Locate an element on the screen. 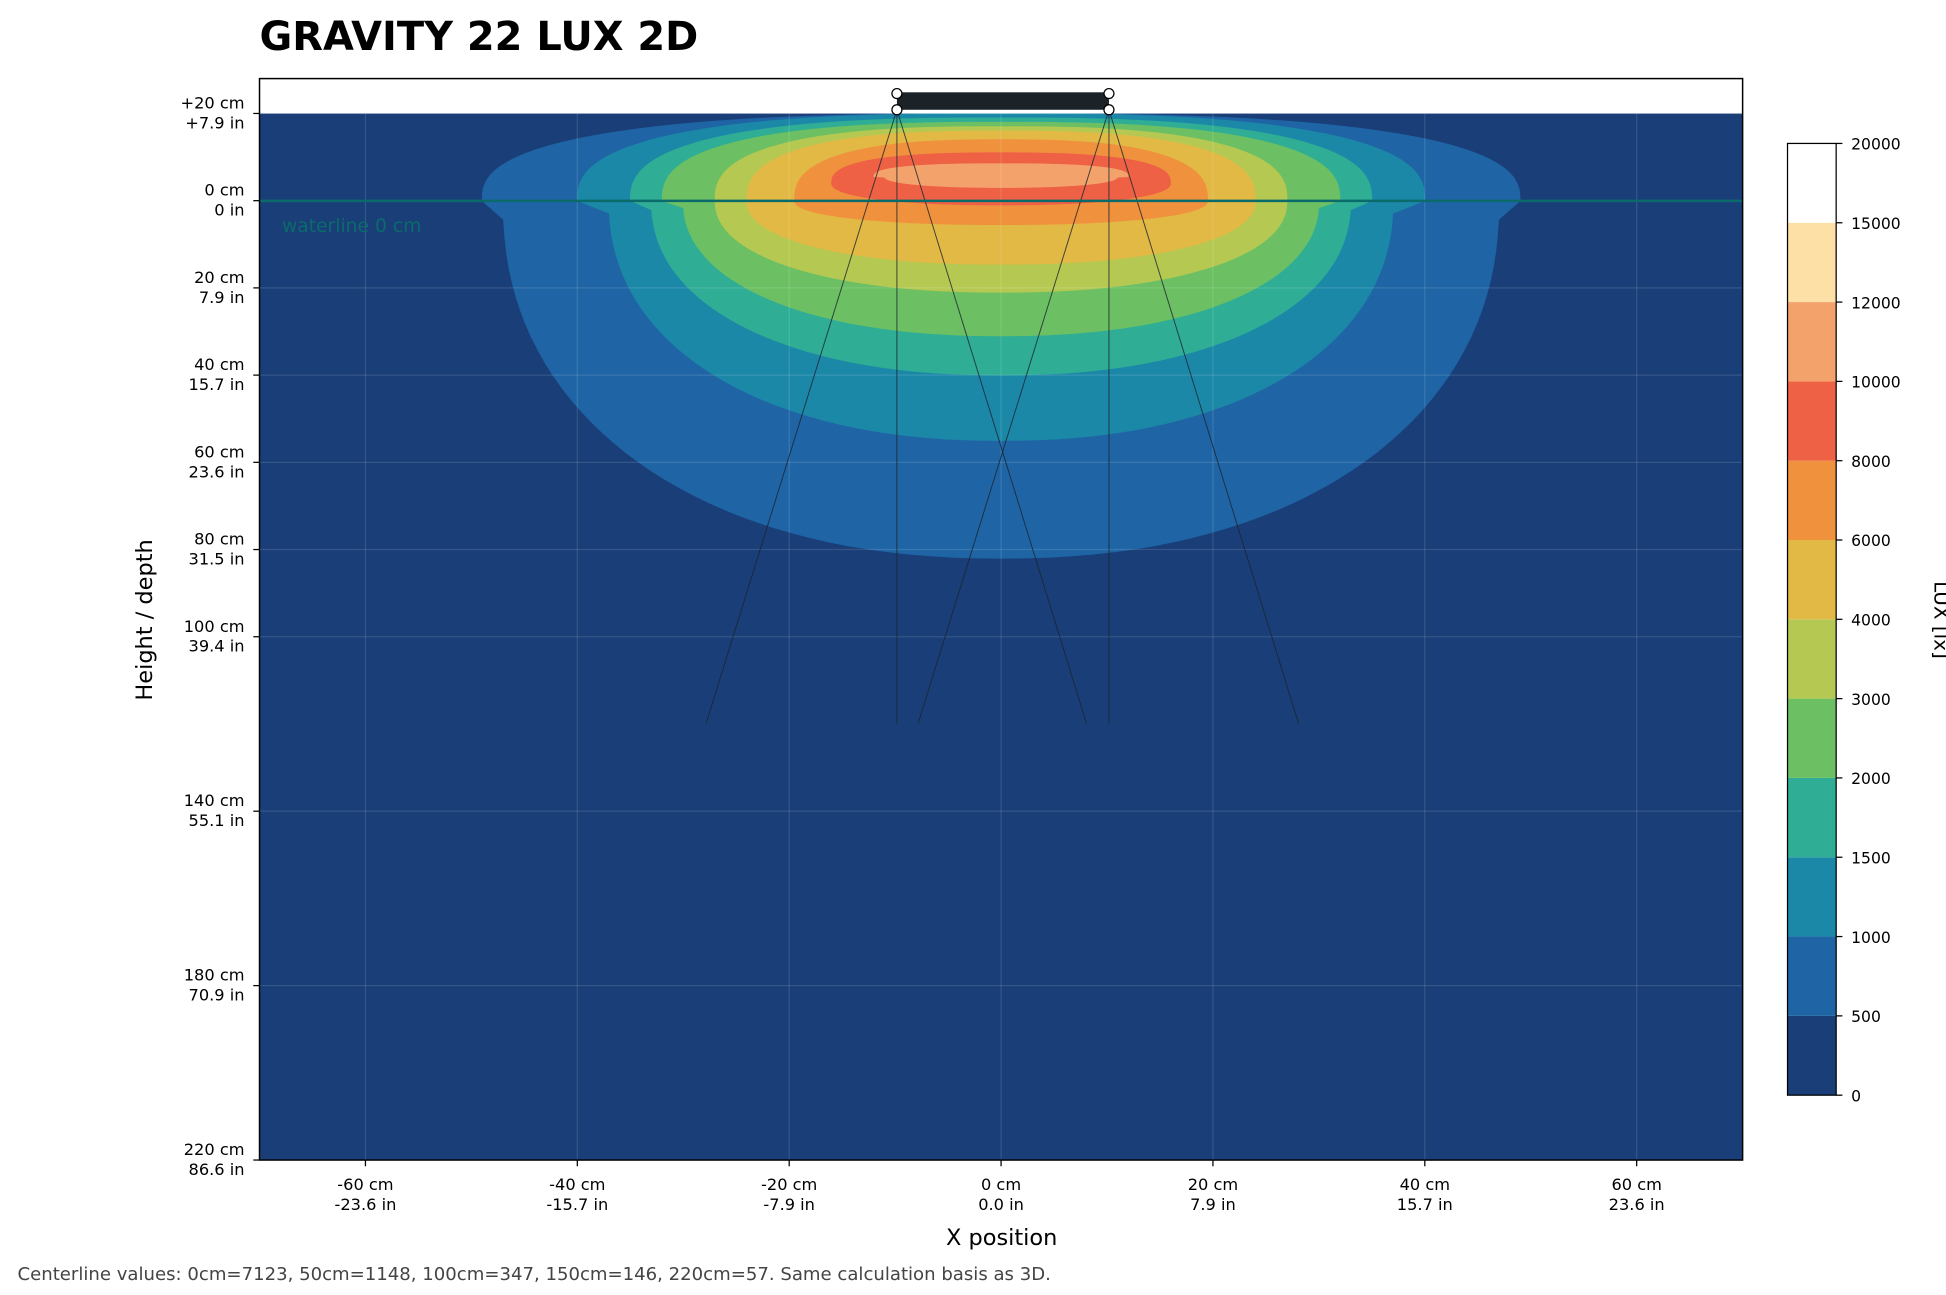 This screenshot has width=1946, height=1295. y-tick-label: 100 cm 39.4 in is located at coordinates (214, 636).